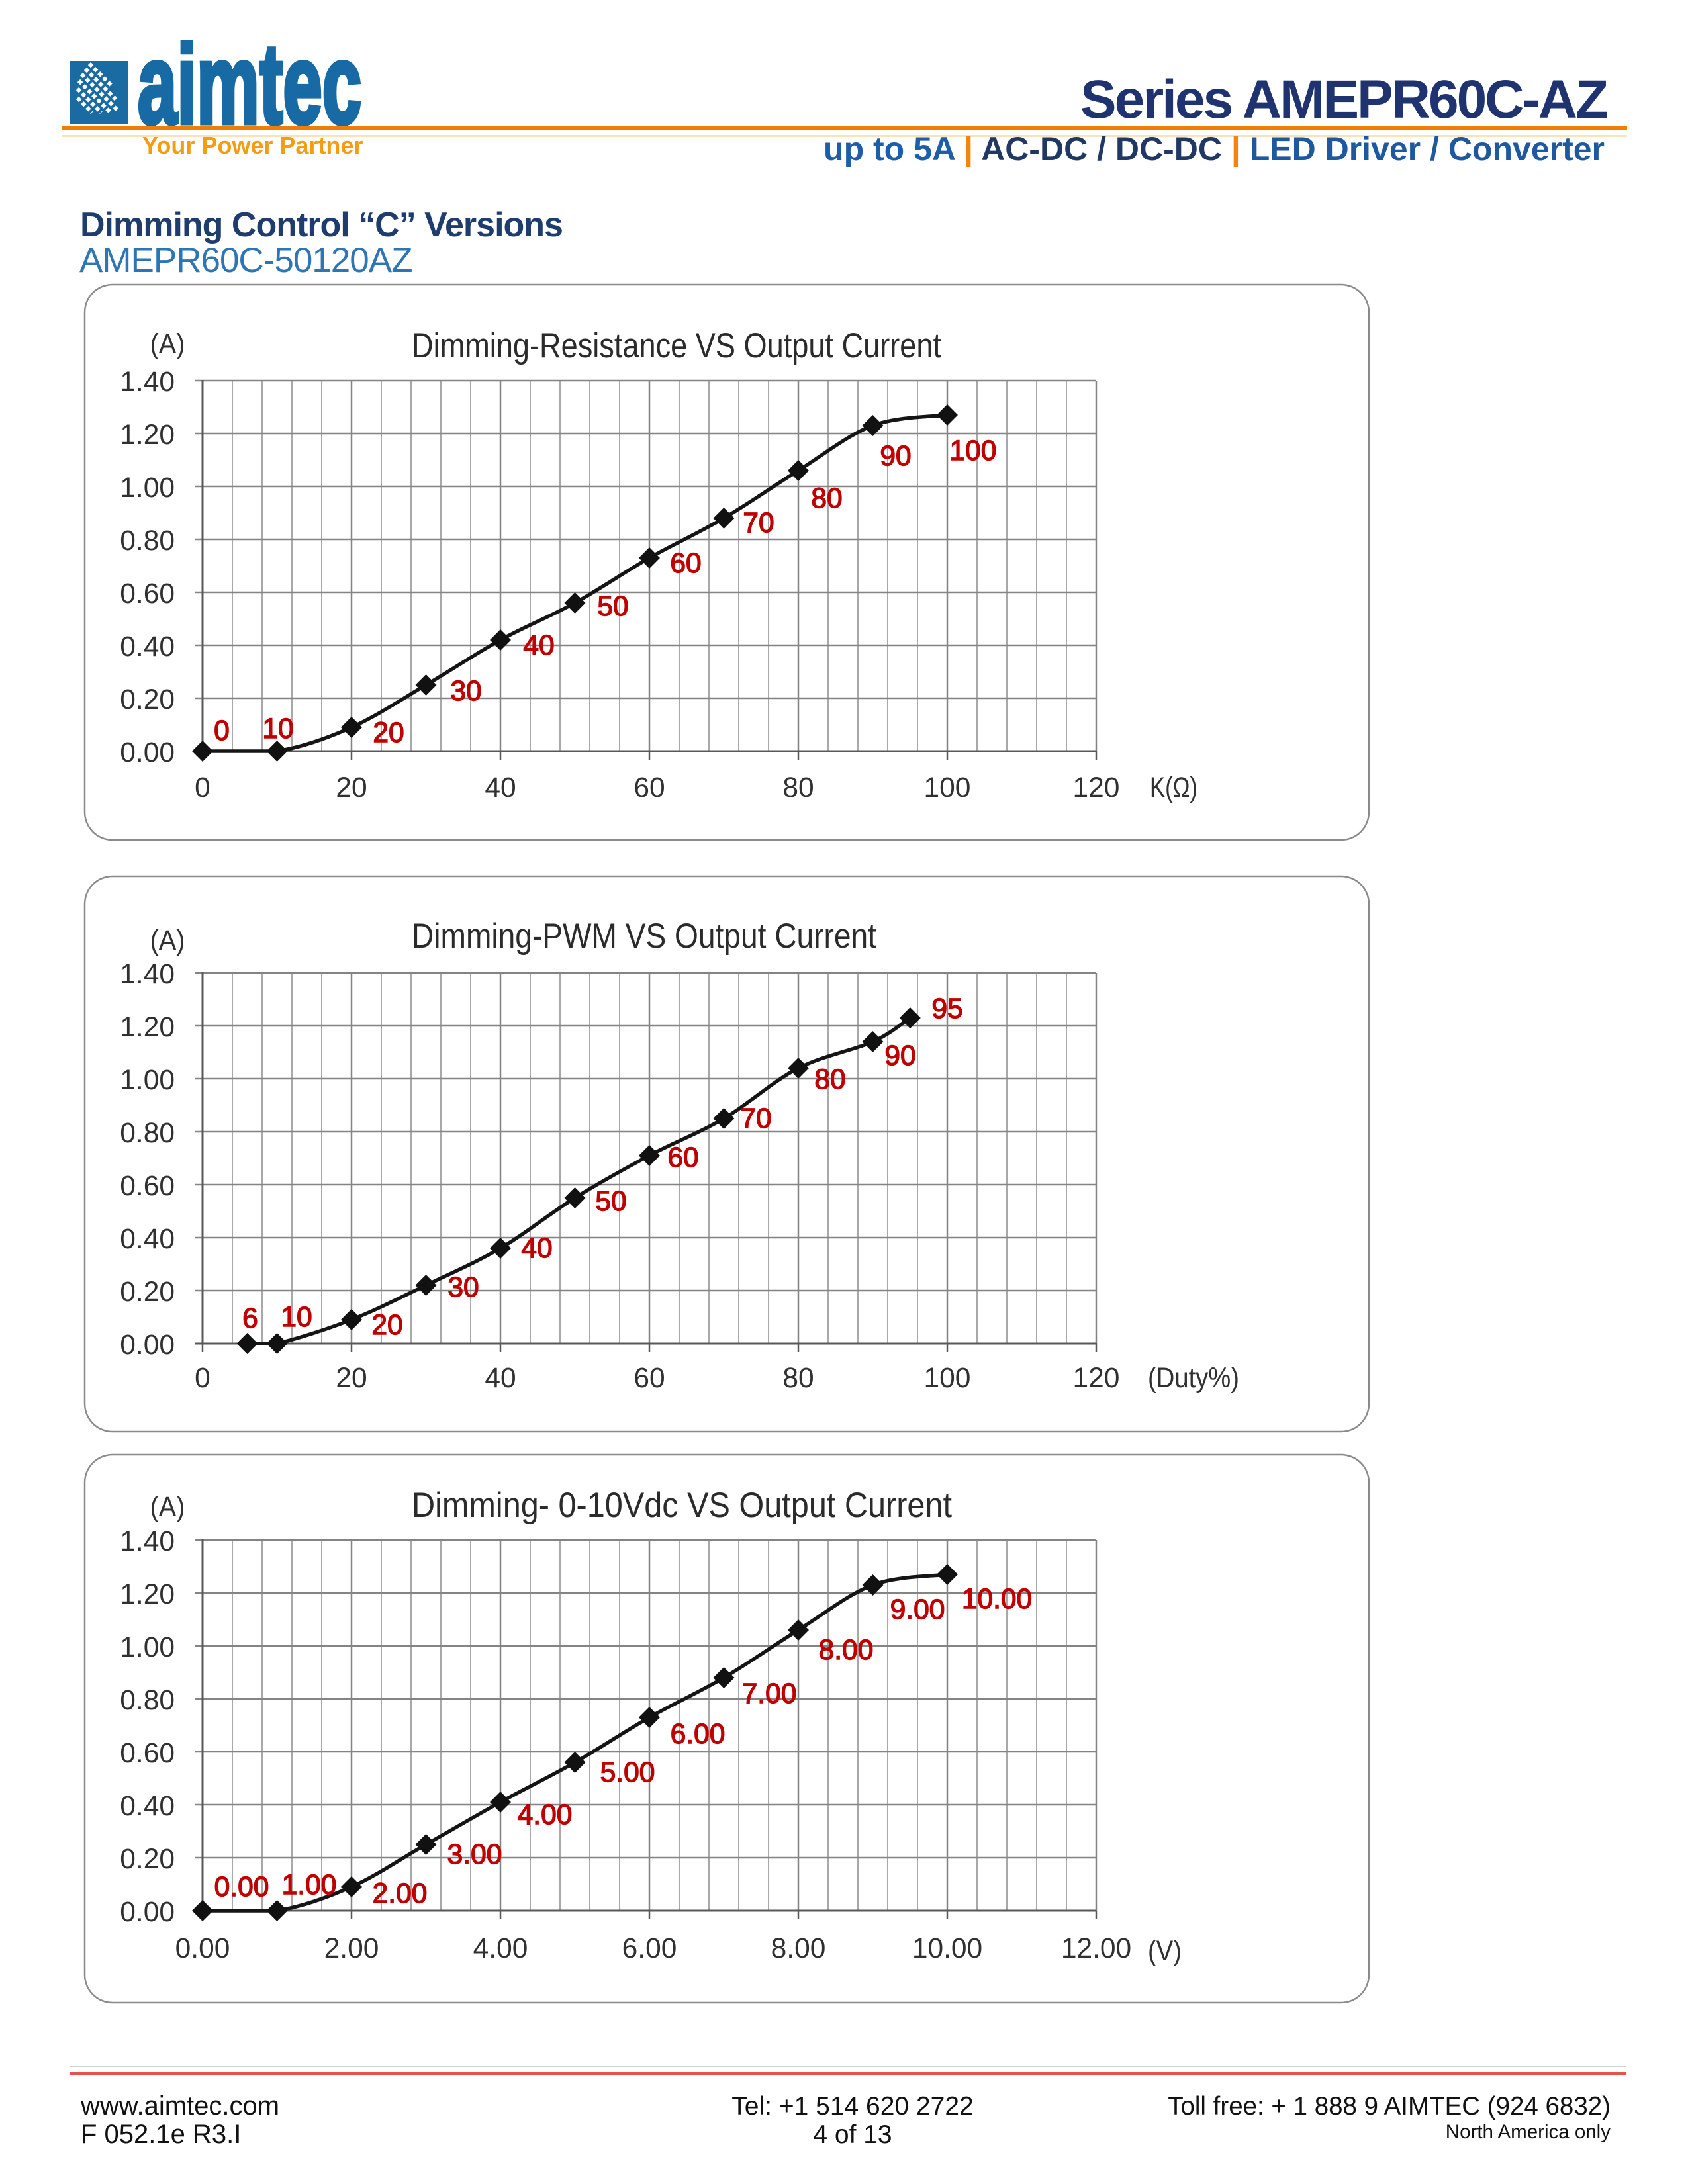  I want to click on svg-text: aimtec, so click(249, 86).